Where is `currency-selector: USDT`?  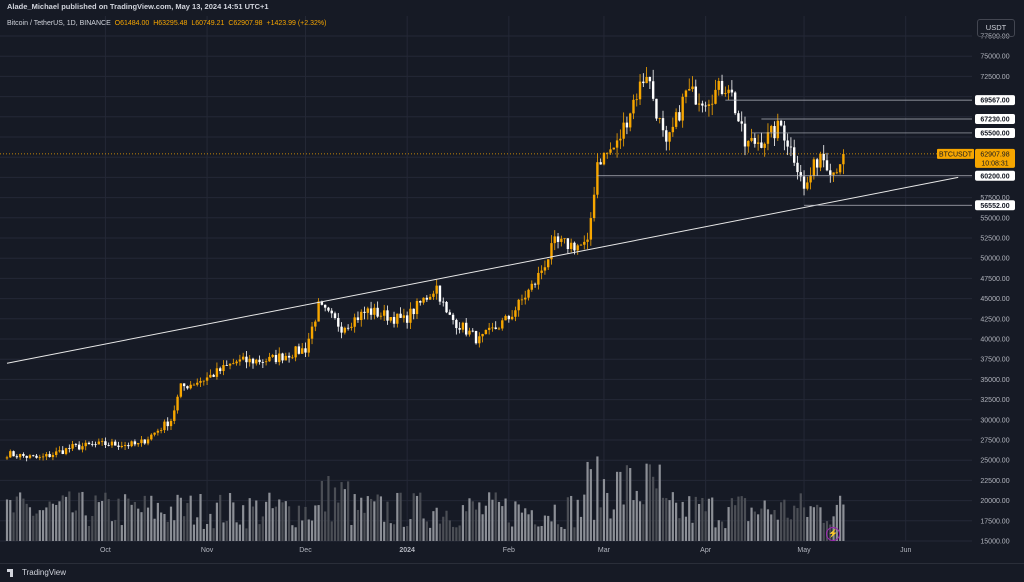 currency-selector: USDT is located at coordinates (996, 28).